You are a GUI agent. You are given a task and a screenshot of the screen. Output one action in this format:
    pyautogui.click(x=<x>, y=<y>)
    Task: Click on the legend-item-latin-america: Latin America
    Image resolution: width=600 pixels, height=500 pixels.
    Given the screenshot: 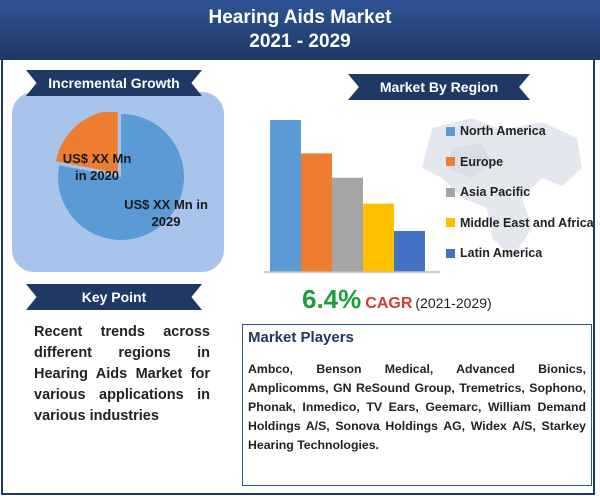 What is the action you would take?
    pyautogui.click(x=520, y=253)
    